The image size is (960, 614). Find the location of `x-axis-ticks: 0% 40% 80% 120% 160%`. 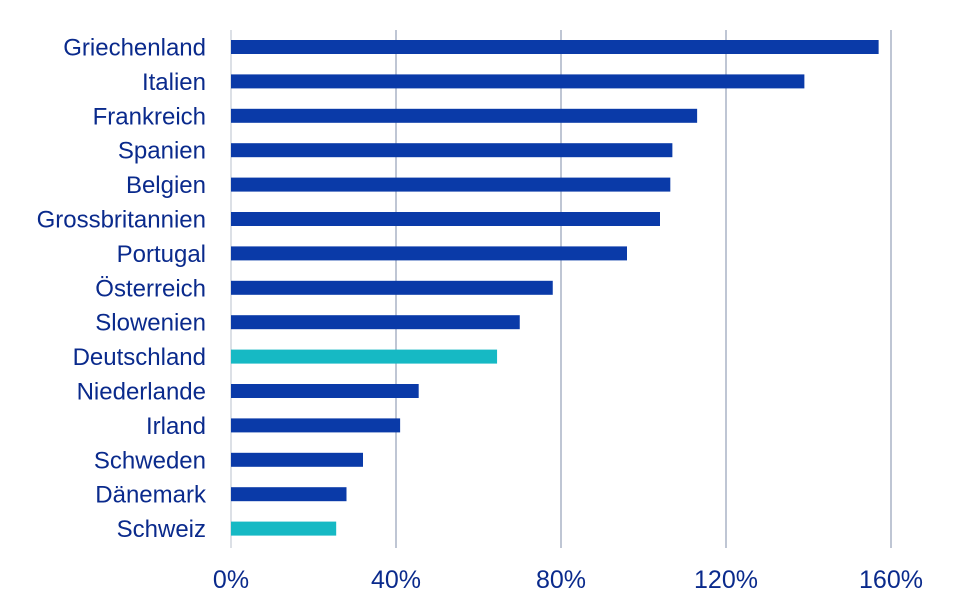

x-axis-ticks: 0% 40% 80% 120% 160% is located at coordinates (568, 580).